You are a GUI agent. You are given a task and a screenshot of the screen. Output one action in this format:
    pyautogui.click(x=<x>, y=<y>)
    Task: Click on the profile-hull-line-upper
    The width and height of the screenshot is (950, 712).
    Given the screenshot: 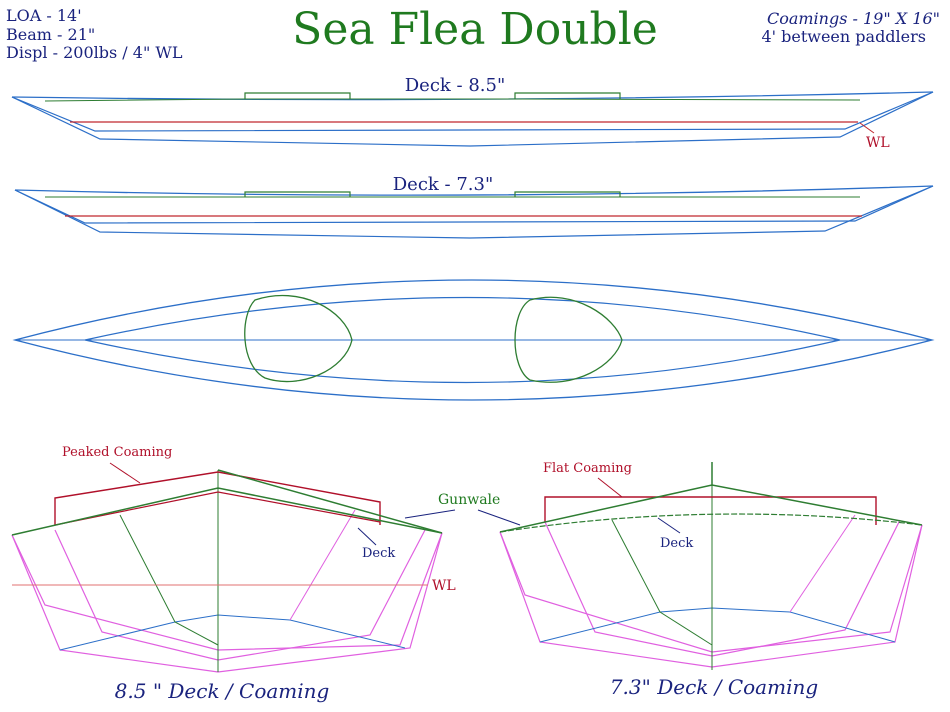 What is the action you would take?
    pyautogui.click(x=472, y=111)
    